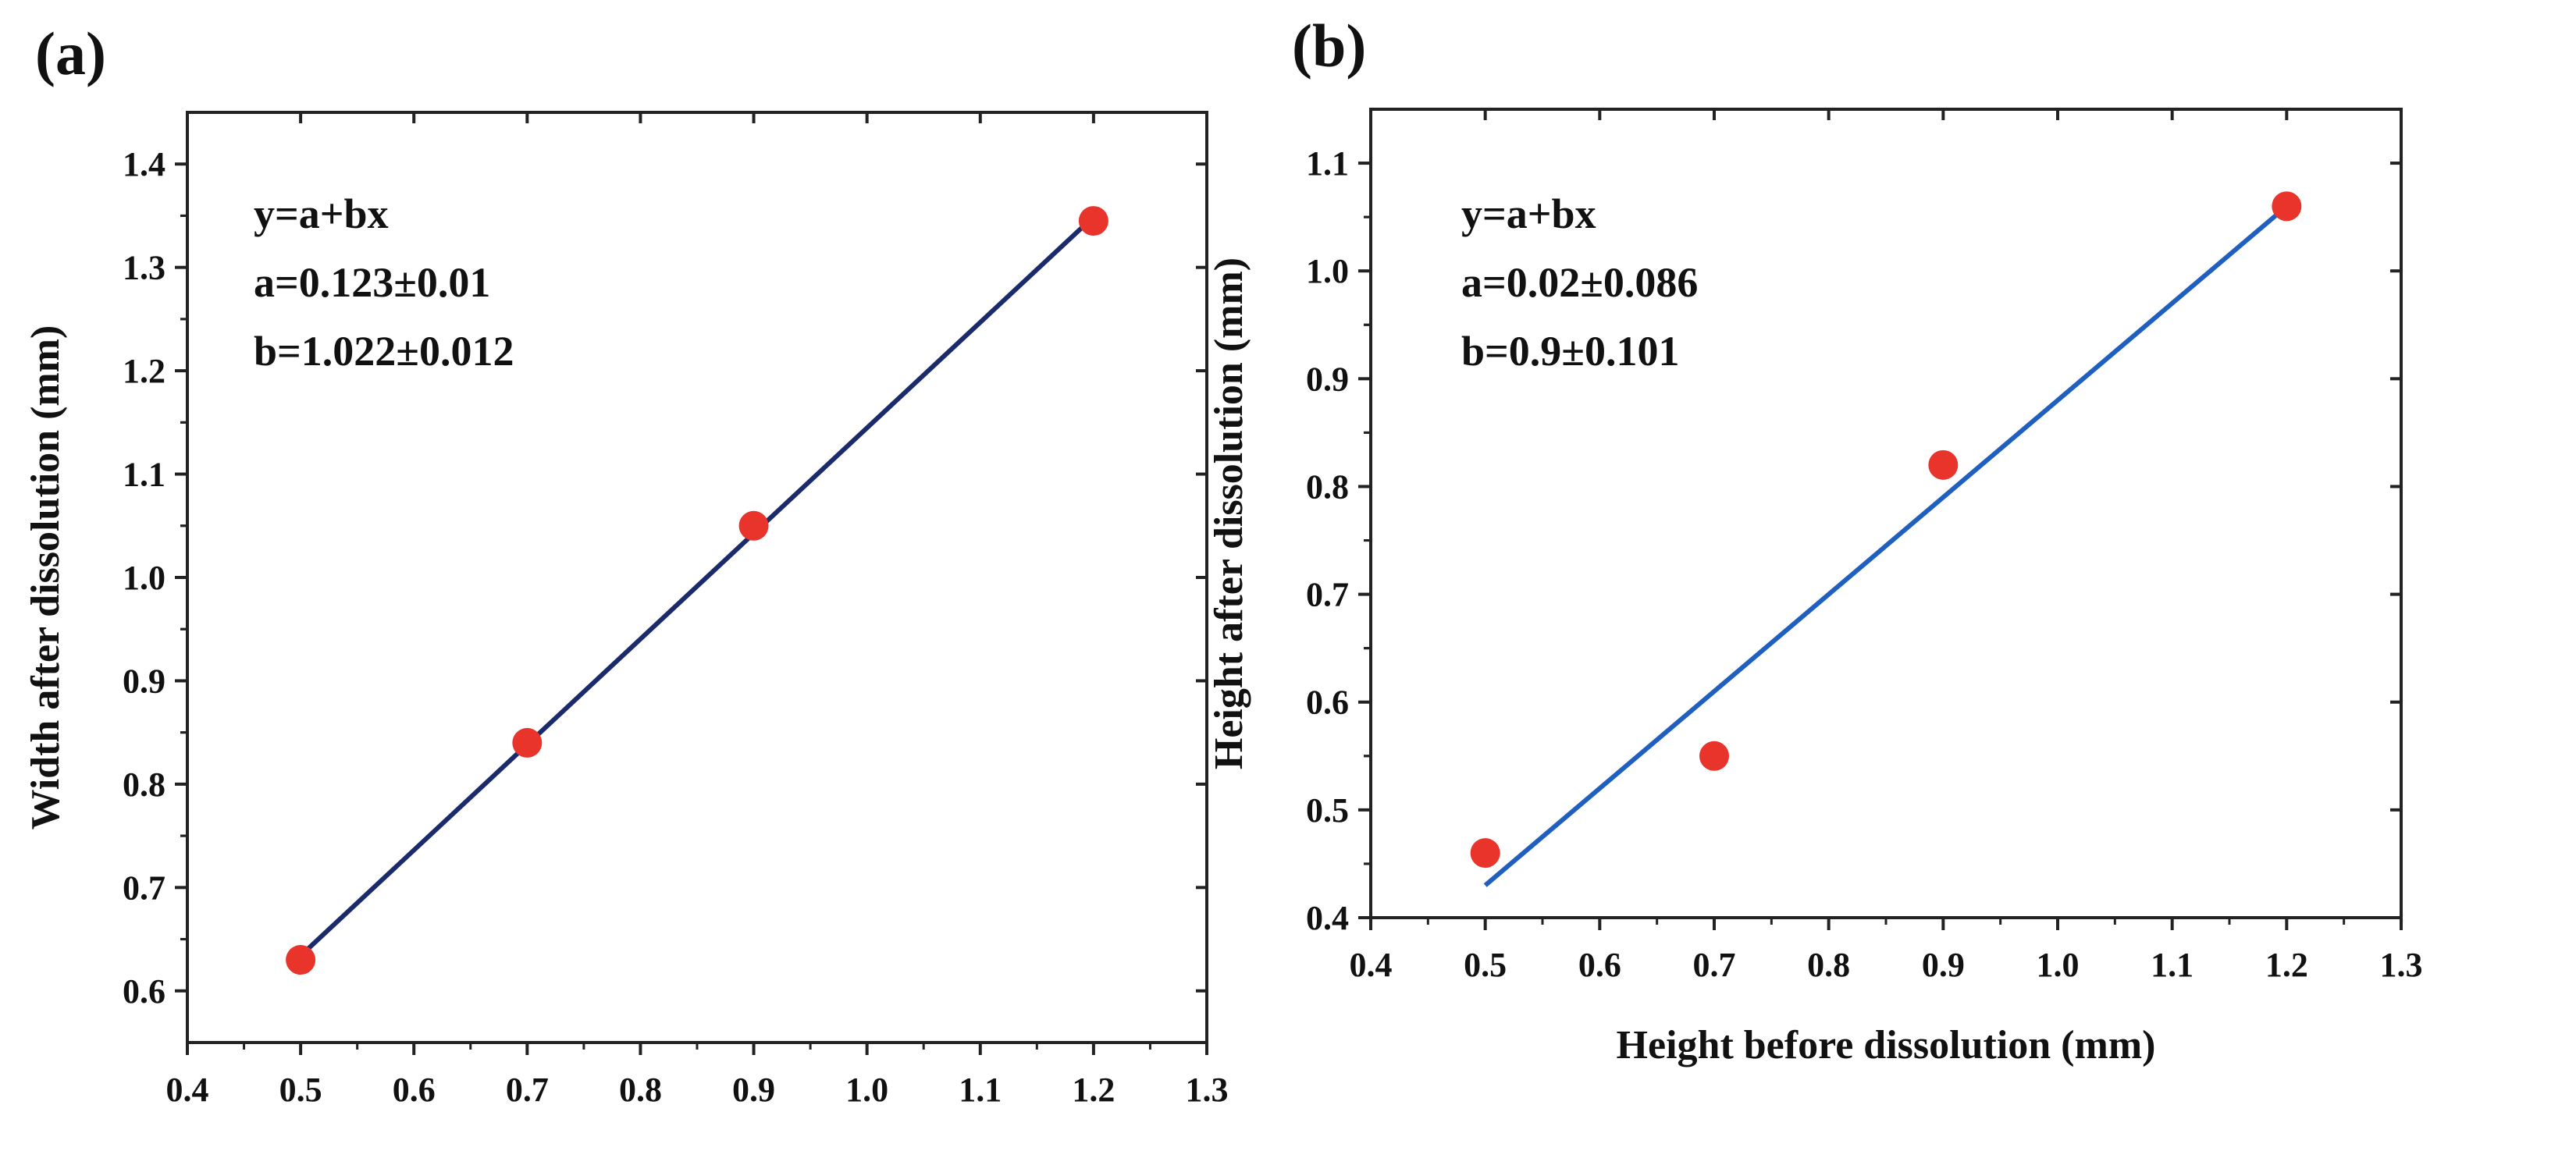 The height and width of the screenshot is (1151, 2576). I want to click on y-axis-title: Height after dissolution (mm), so click(1229, 513).